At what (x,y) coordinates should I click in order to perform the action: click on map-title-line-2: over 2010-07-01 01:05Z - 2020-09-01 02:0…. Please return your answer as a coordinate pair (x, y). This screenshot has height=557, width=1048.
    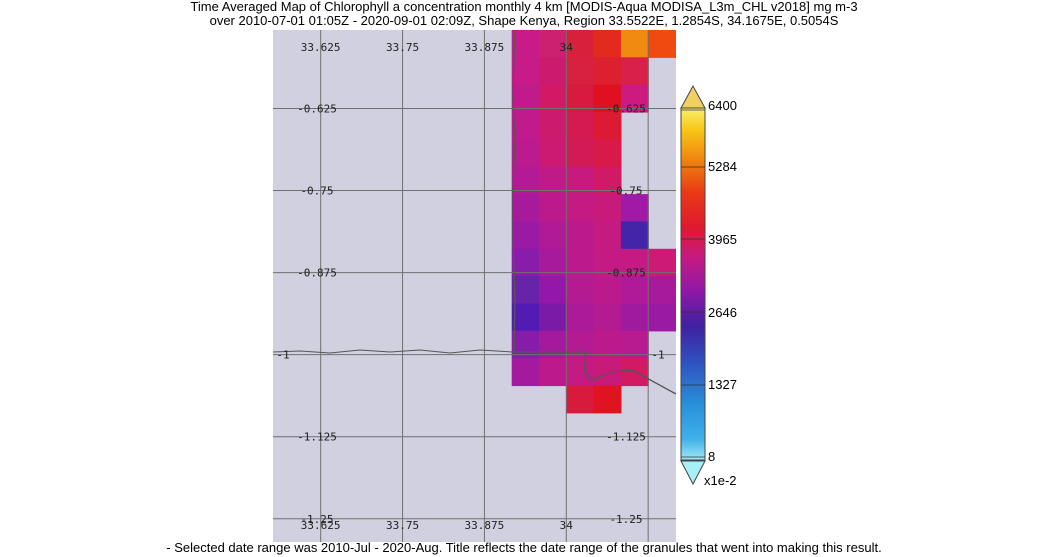
    Looking at the image, I should click on (524, 20).